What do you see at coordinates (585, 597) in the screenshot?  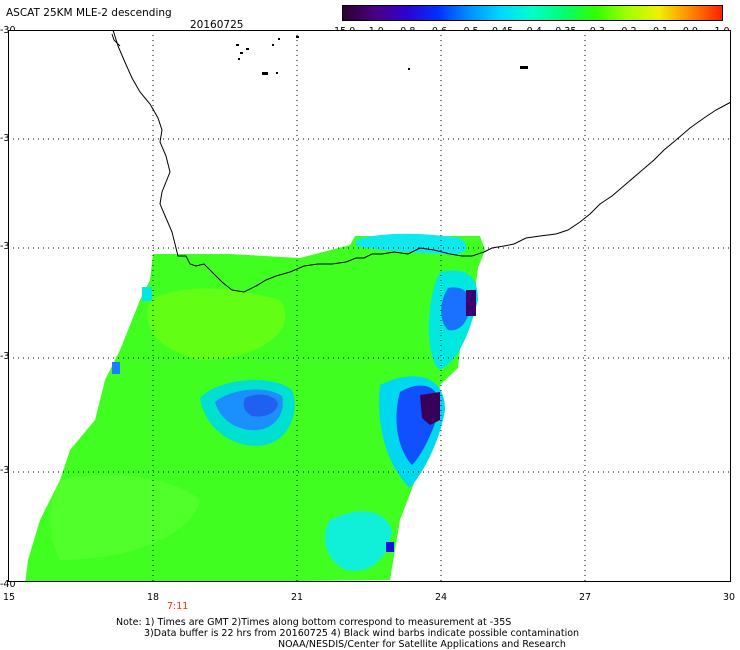 I see `x-tick-label: 27` at bounding box center [585, 597].